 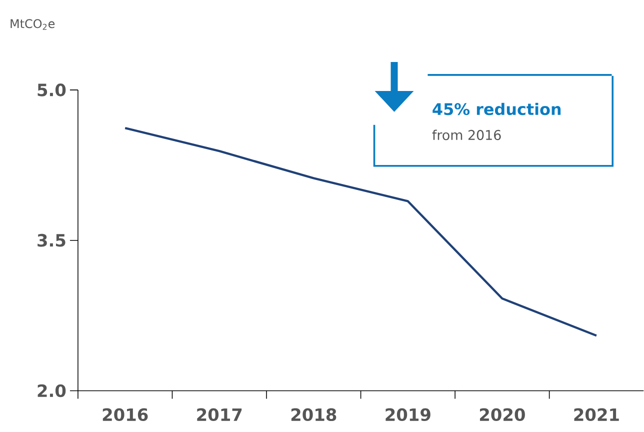 I want to click on y-tick-label: 5.0, so click(x=52, y=90).